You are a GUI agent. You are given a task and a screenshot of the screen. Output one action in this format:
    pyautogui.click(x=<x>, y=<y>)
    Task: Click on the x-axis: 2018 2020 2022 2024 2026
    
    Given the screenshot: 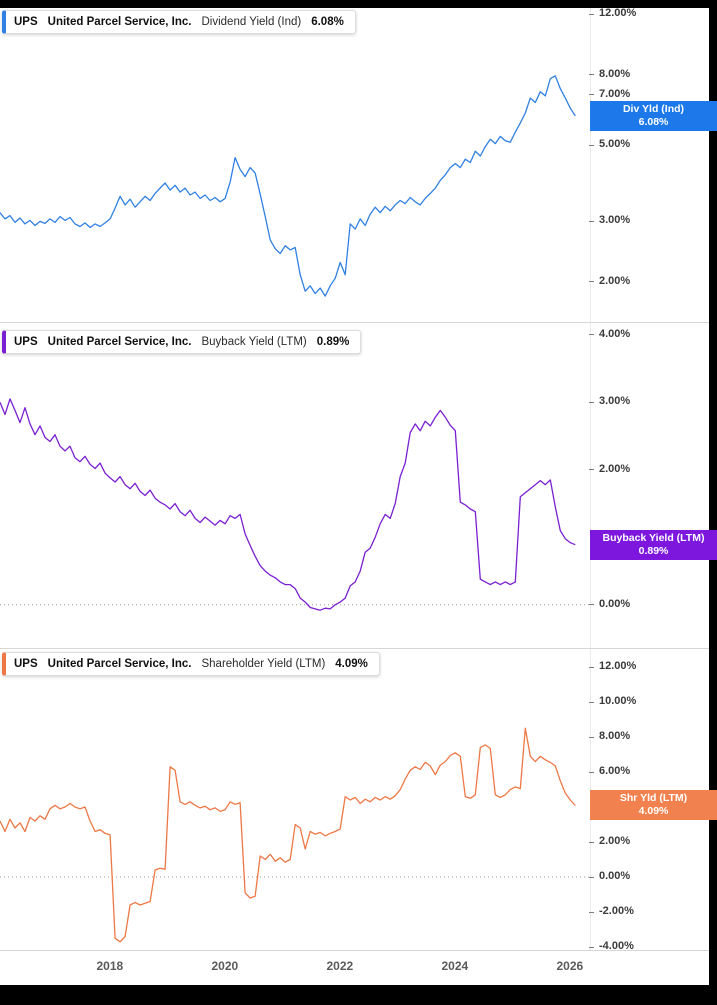 What is the action you would take?
    pyautogui.click(x=354, y=967)
    